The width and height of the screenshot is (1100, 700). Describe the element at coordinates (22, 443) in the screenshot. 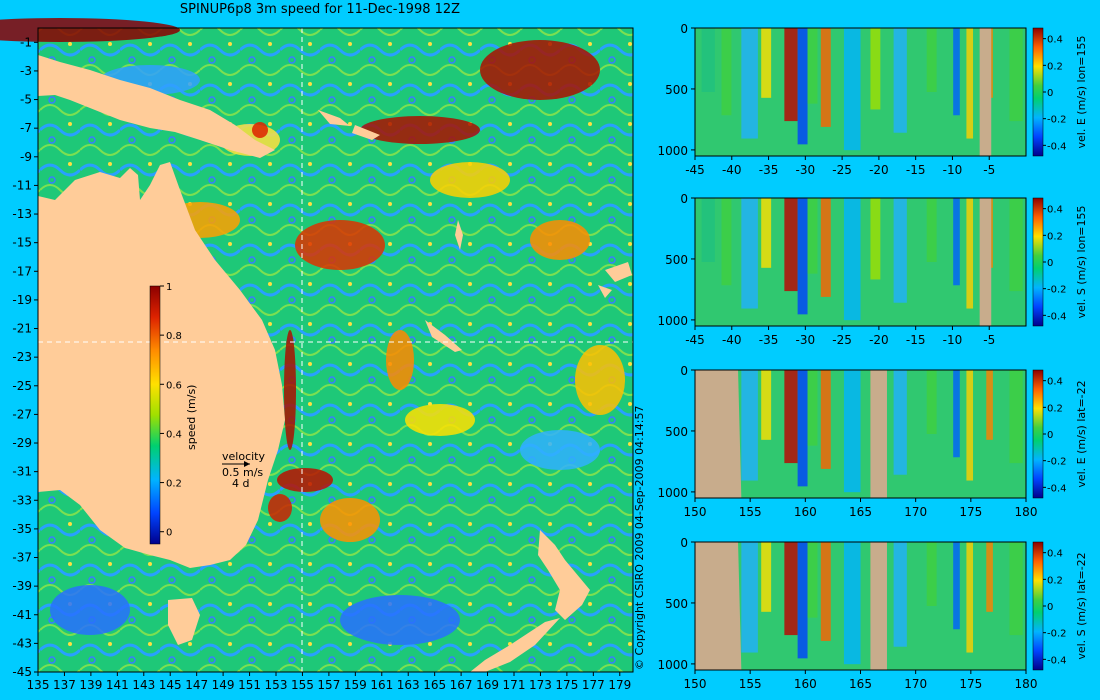

I see `lat-tick-label: -29` at that location.